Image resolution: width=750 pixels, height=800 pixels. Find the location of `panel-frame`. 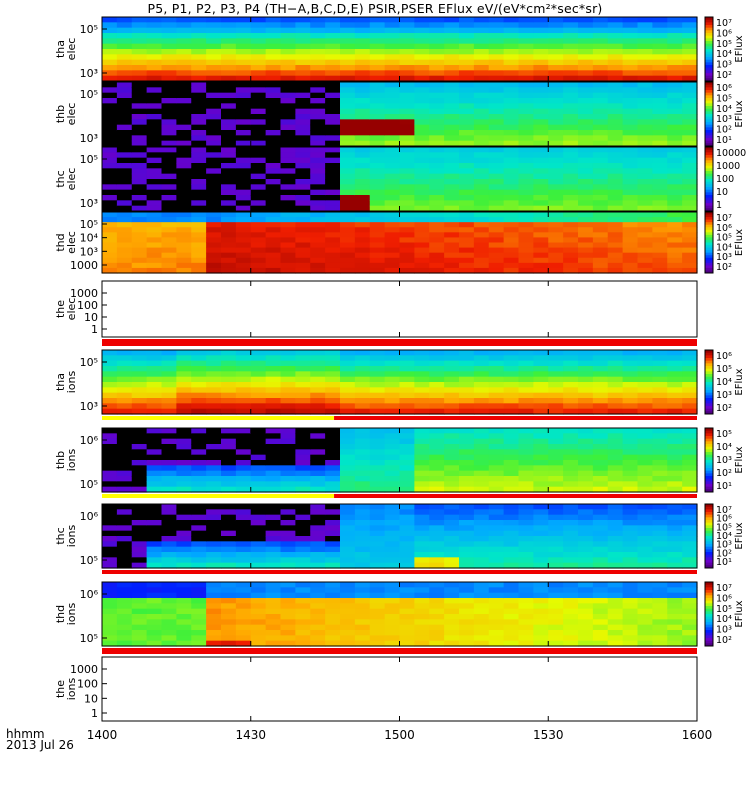

panel-frame is located at coordinates (399, 309).